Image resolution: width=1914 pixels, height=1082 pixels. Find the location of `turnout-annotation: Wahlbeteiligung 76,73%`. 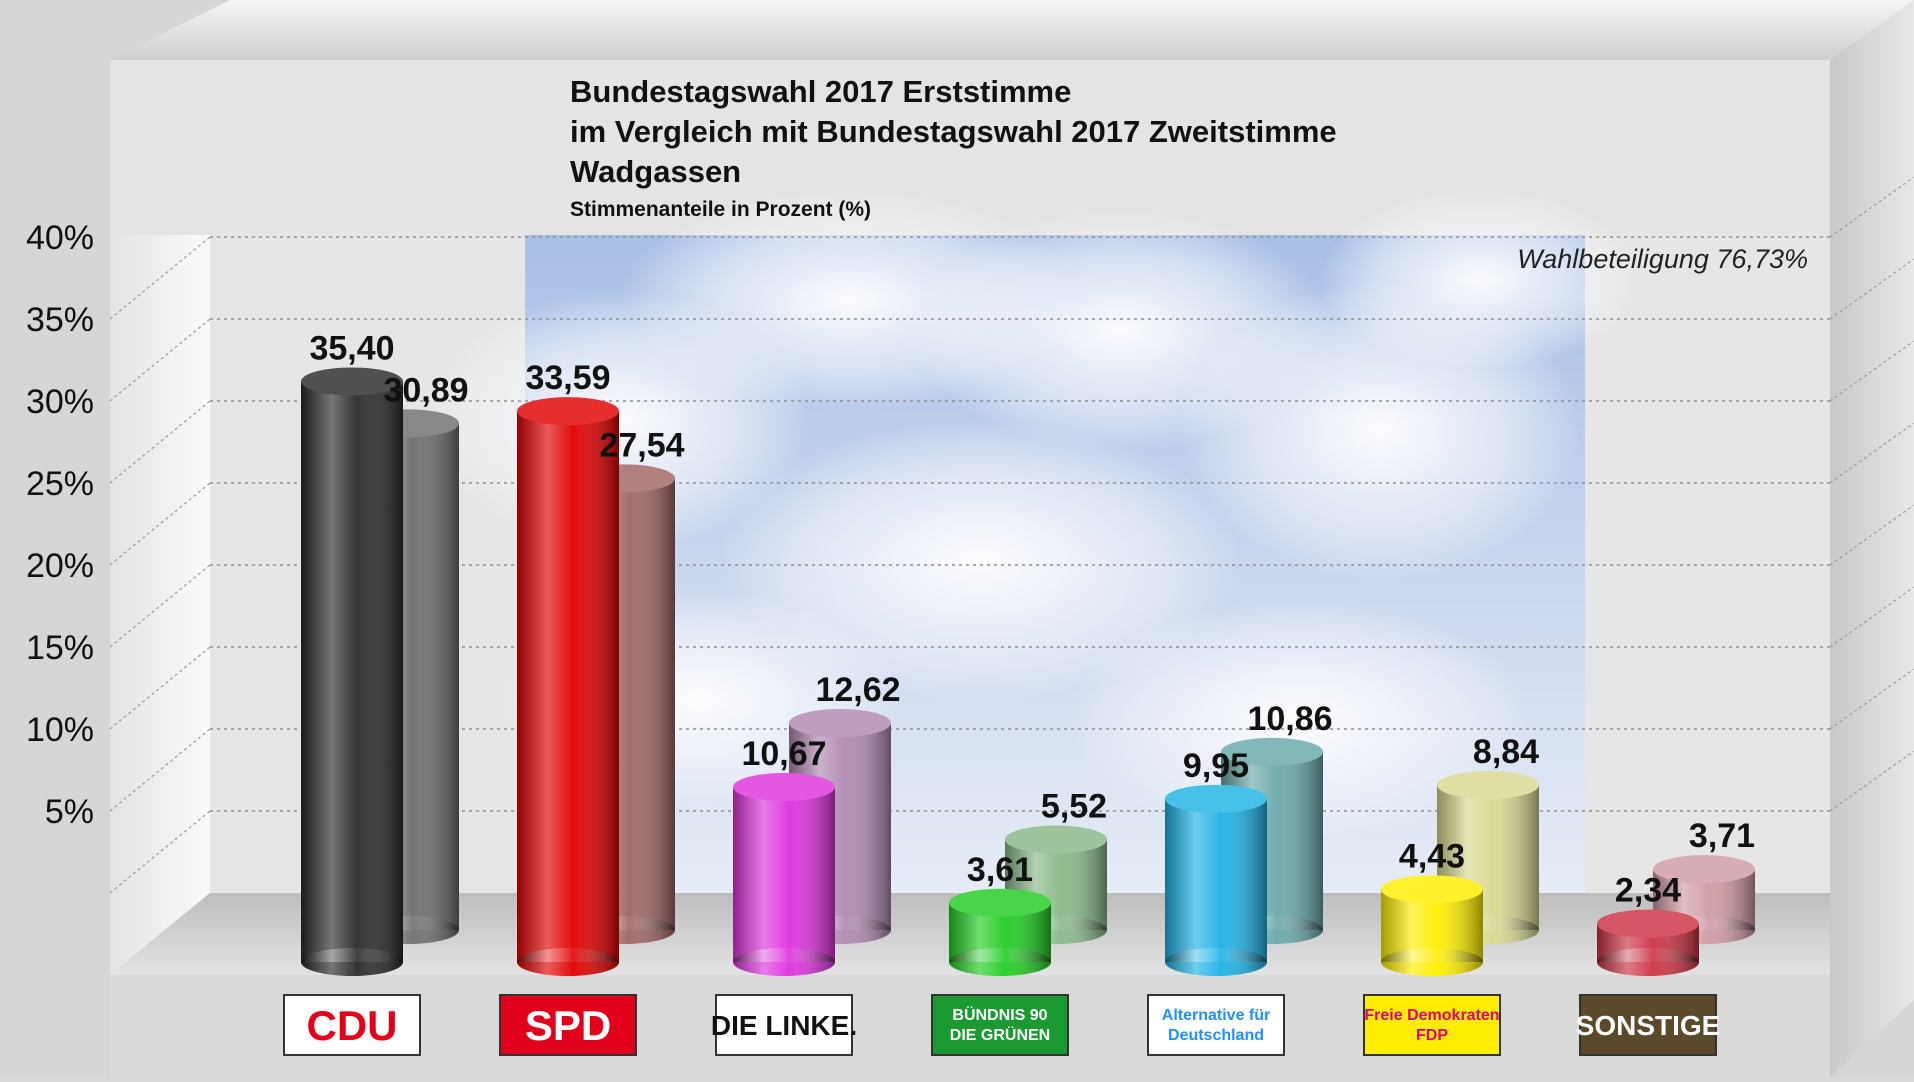

turnout-annotation: Wahlbeteiligung 76,73% is located at coordinates (1662, 259).